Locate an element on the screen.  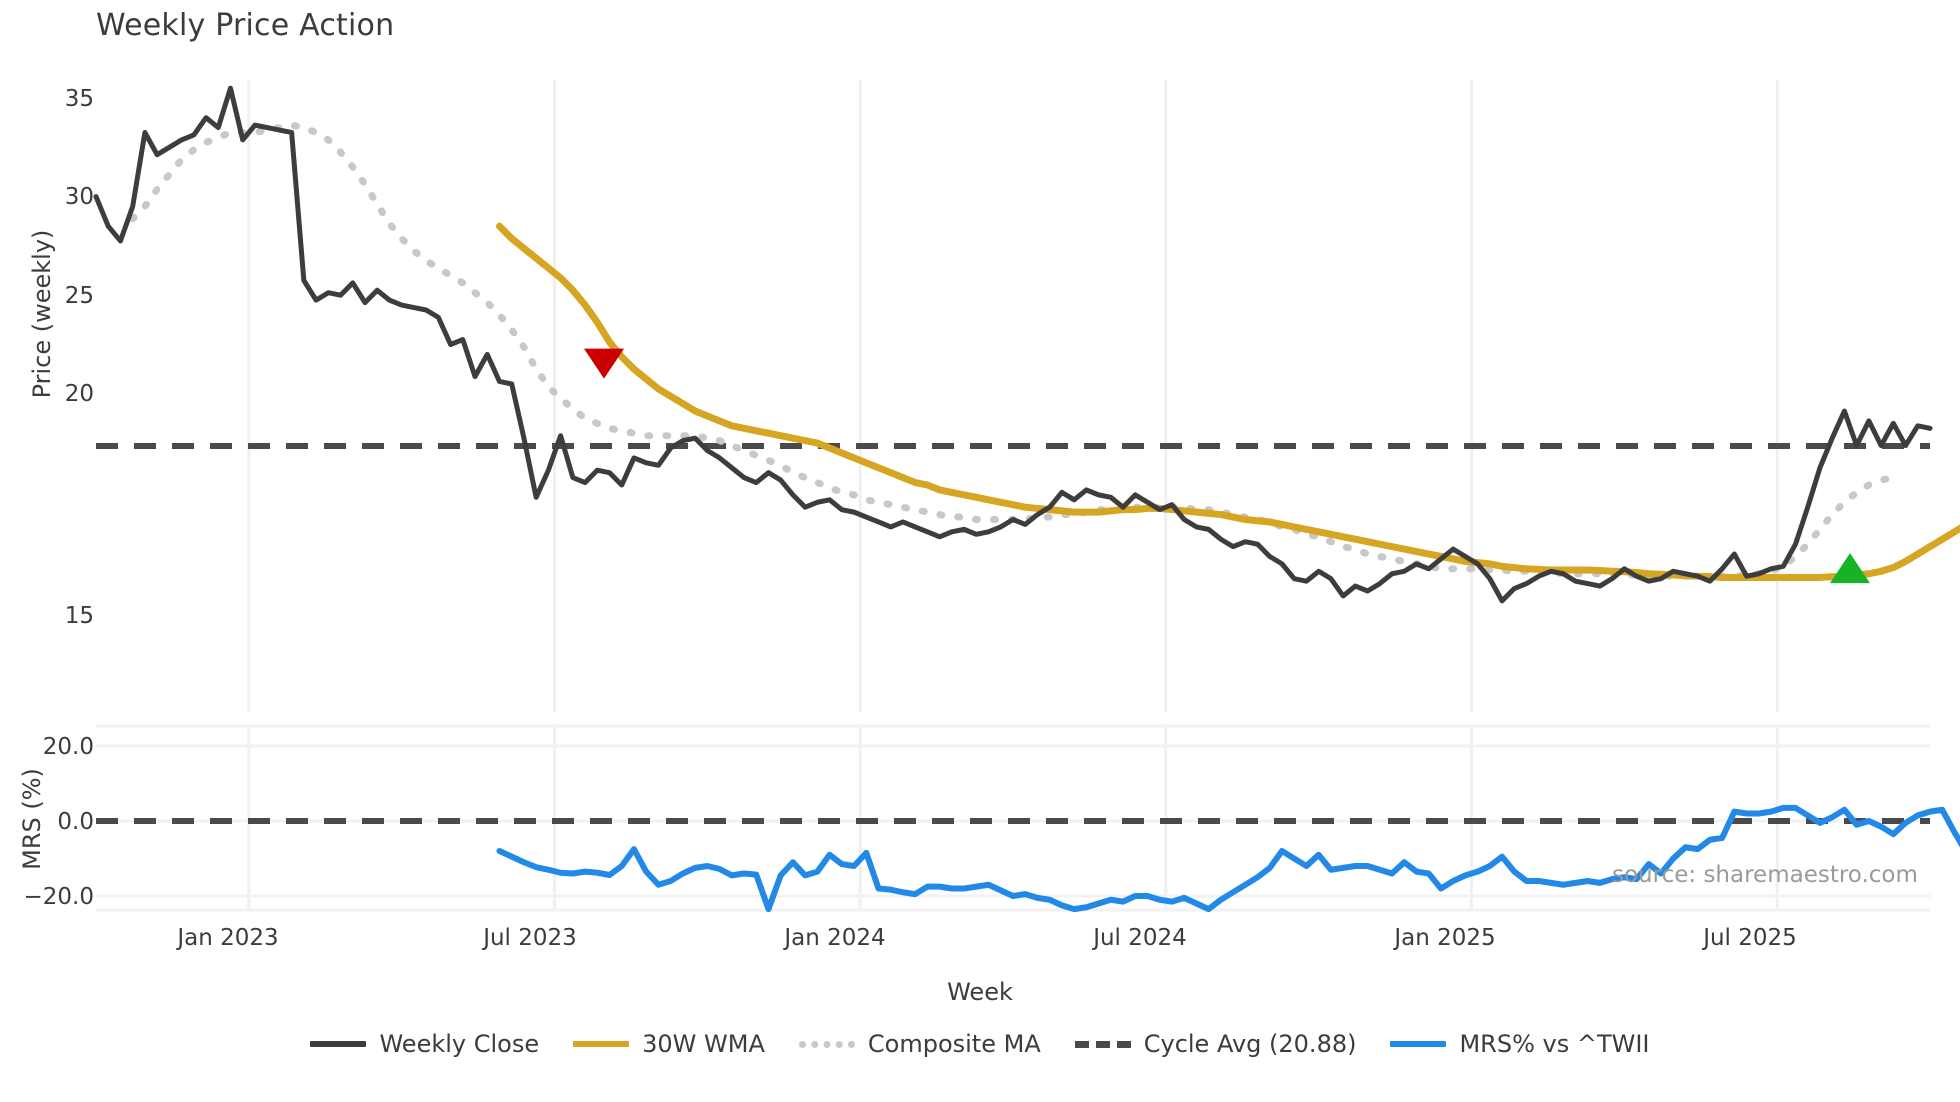
legend-label-mrs: MRS% vs ^TWII is located at coordinates (1554, 1044).